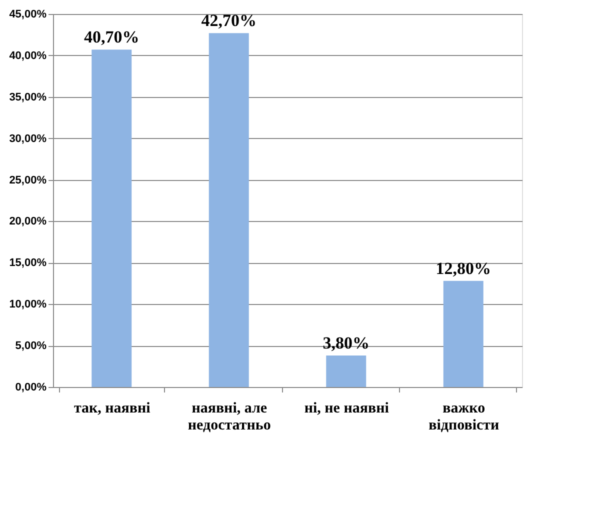 This screenshot has width=616, height=517. I want to click on x-tick-label: важко відповісти, so click(464, 417).